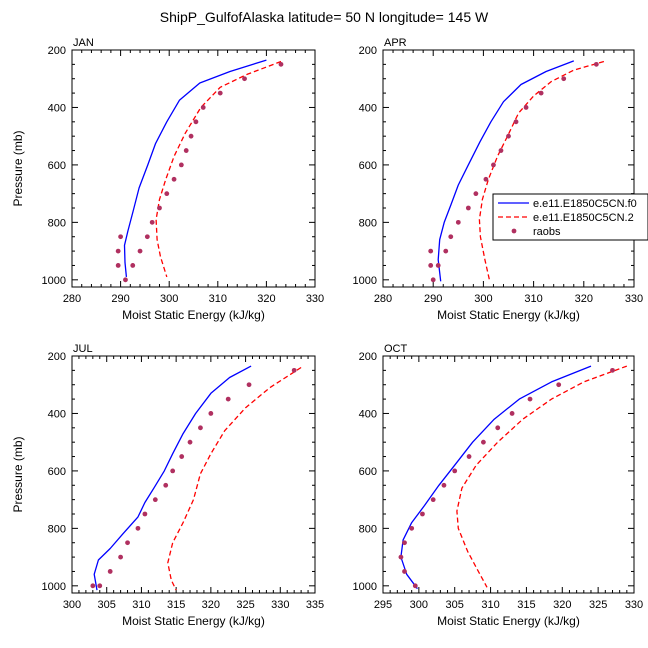  What do you see at coordinates (368, 529) in the screenshot?
I see `y-tick-label: 800` at bounding box center [368, 529].